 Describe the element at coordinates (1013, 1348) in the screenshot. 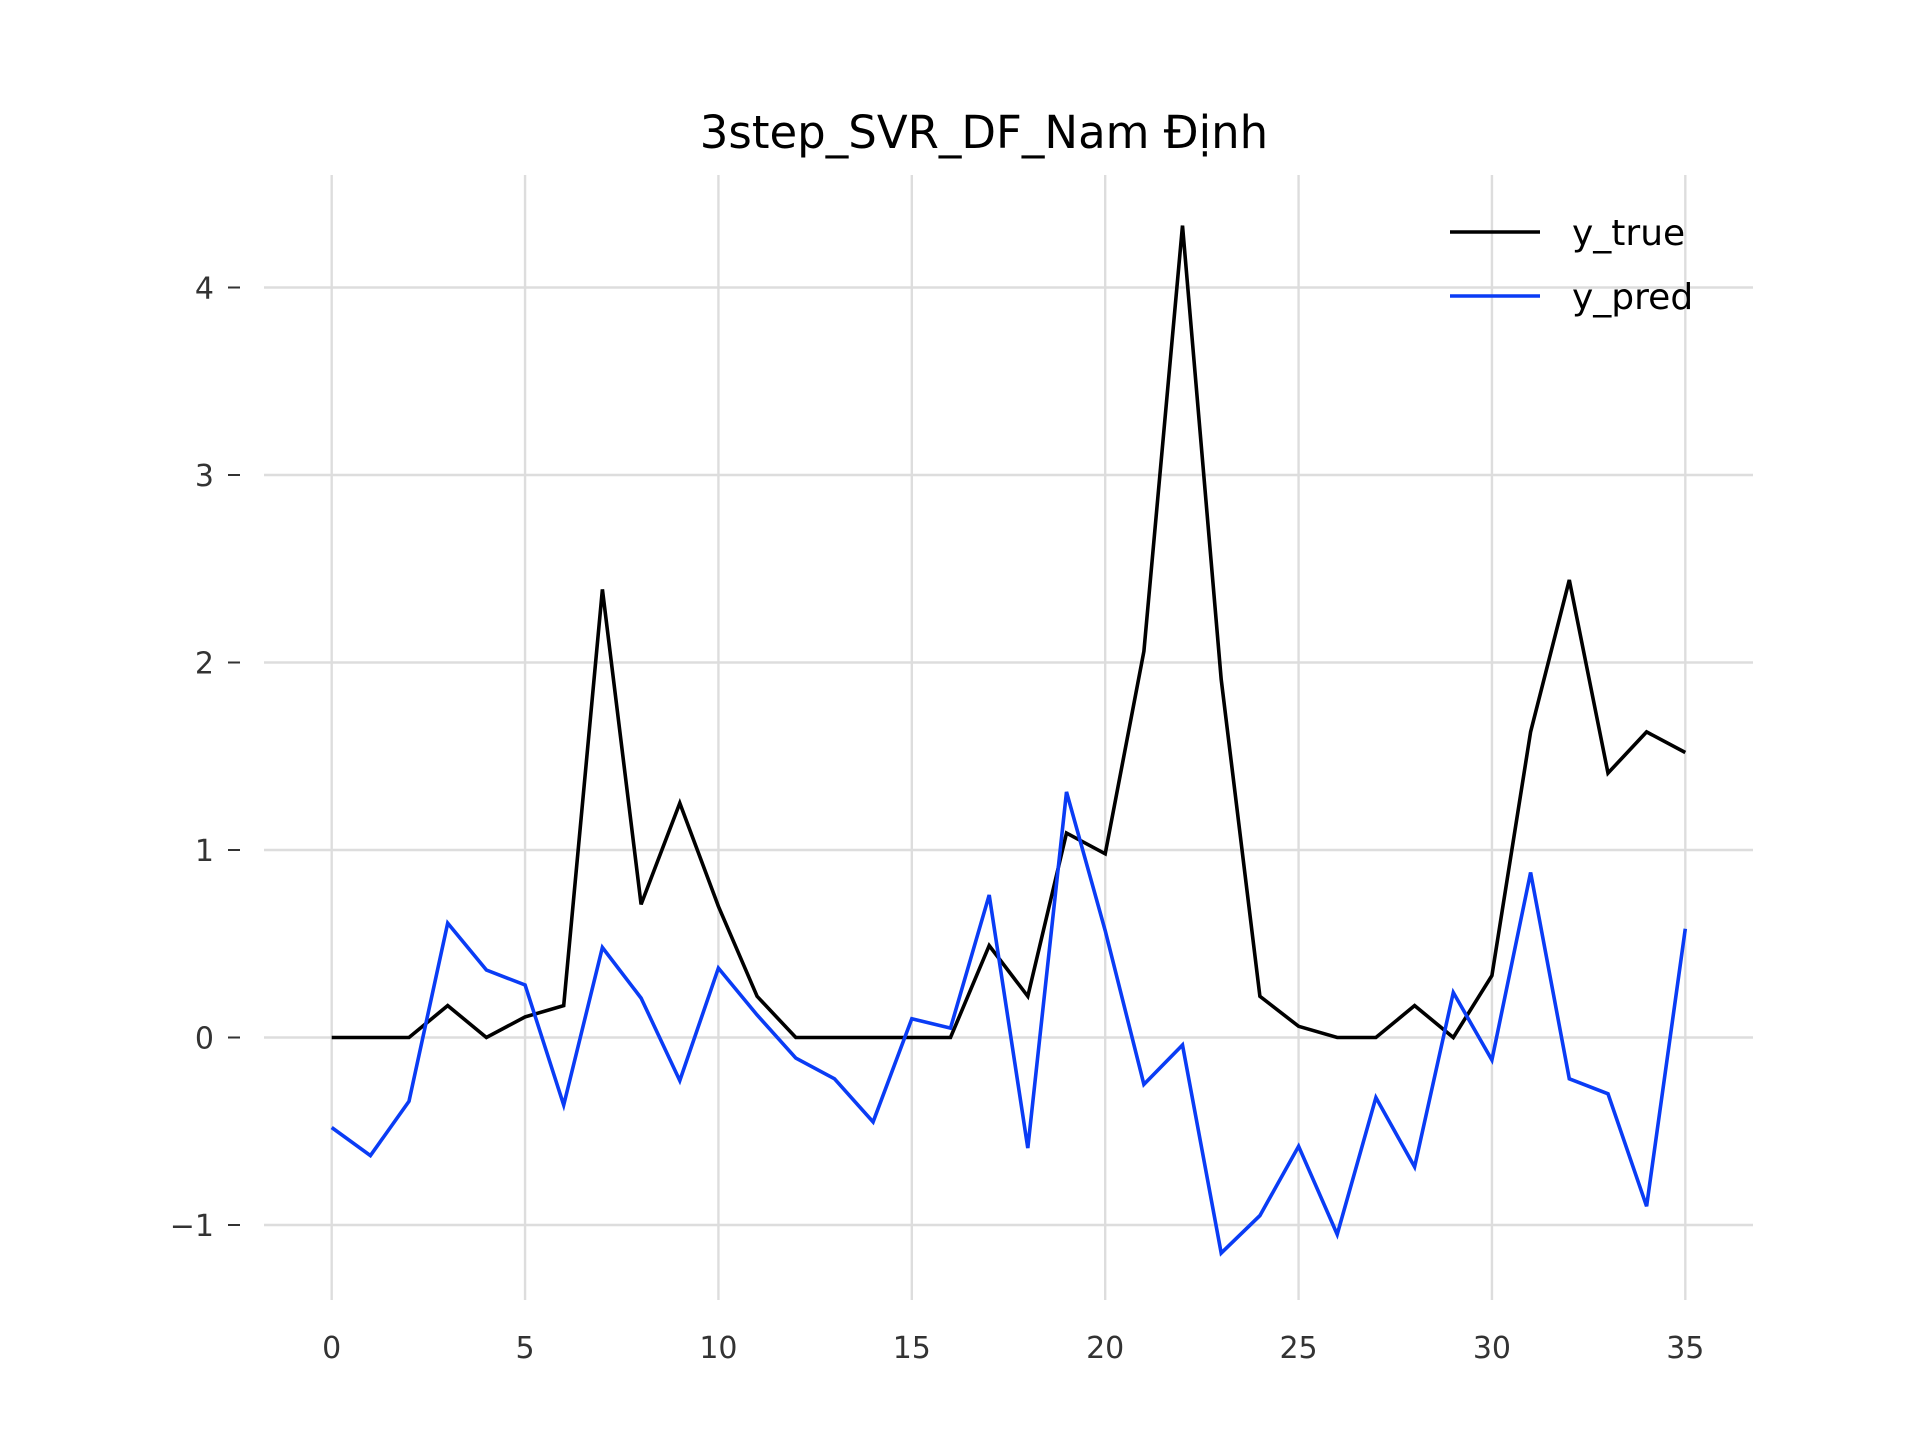

I see `x-axis: 0 5 10 15 20 25 30 35` at that location.